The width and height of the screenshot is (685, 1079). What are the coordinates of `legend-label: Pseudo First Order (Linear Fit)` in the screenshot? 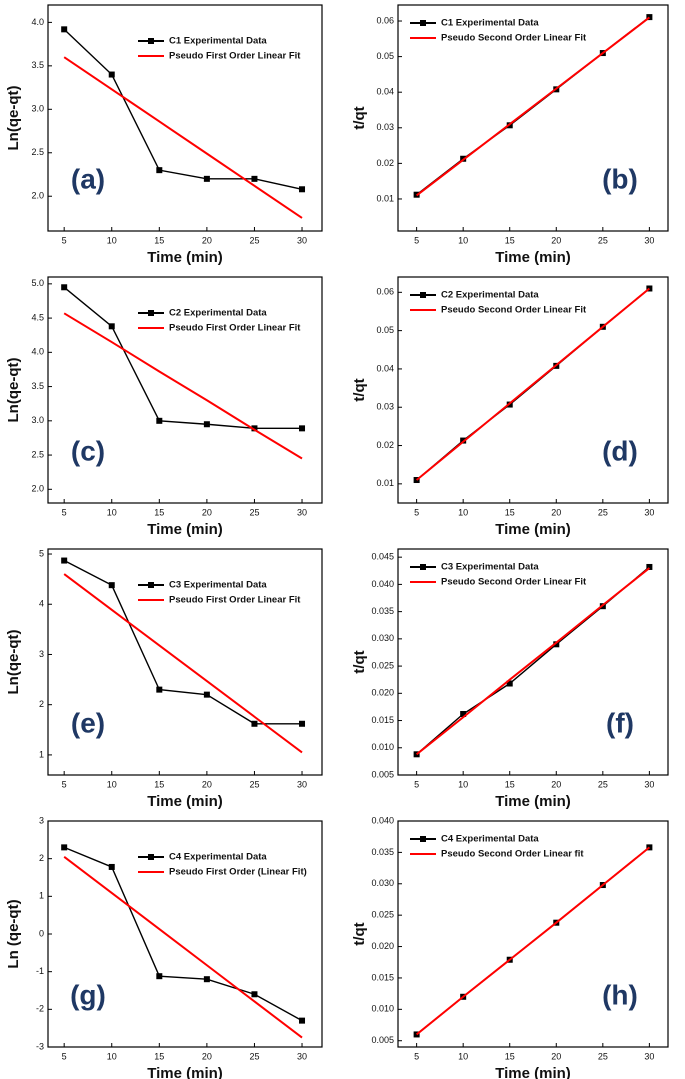 It's located at (238, 872).